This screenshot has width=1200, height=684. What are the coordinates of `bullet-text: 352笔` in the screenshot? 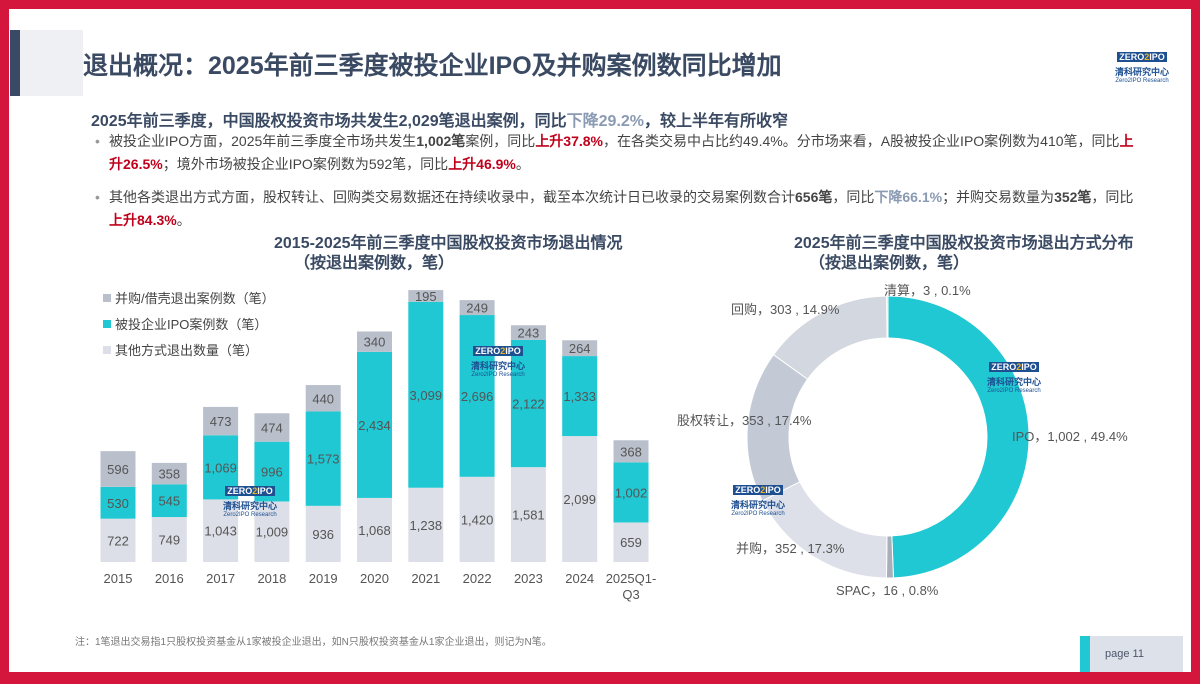 It's located at (1073, 197).